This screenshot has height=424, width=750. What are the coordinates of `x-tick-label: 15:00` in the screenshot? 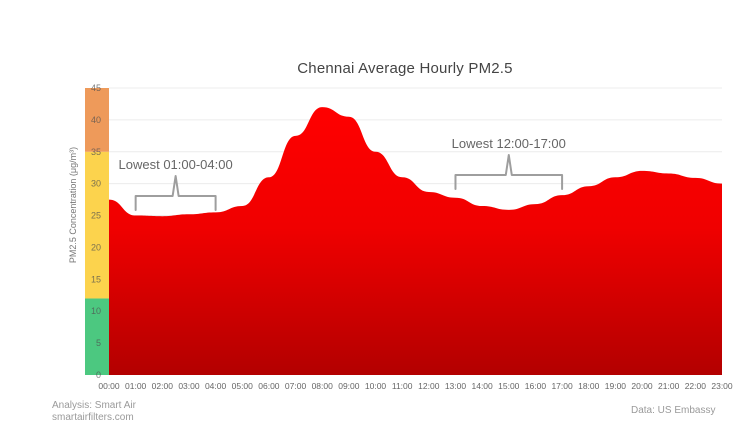 It's located at (509, 386).